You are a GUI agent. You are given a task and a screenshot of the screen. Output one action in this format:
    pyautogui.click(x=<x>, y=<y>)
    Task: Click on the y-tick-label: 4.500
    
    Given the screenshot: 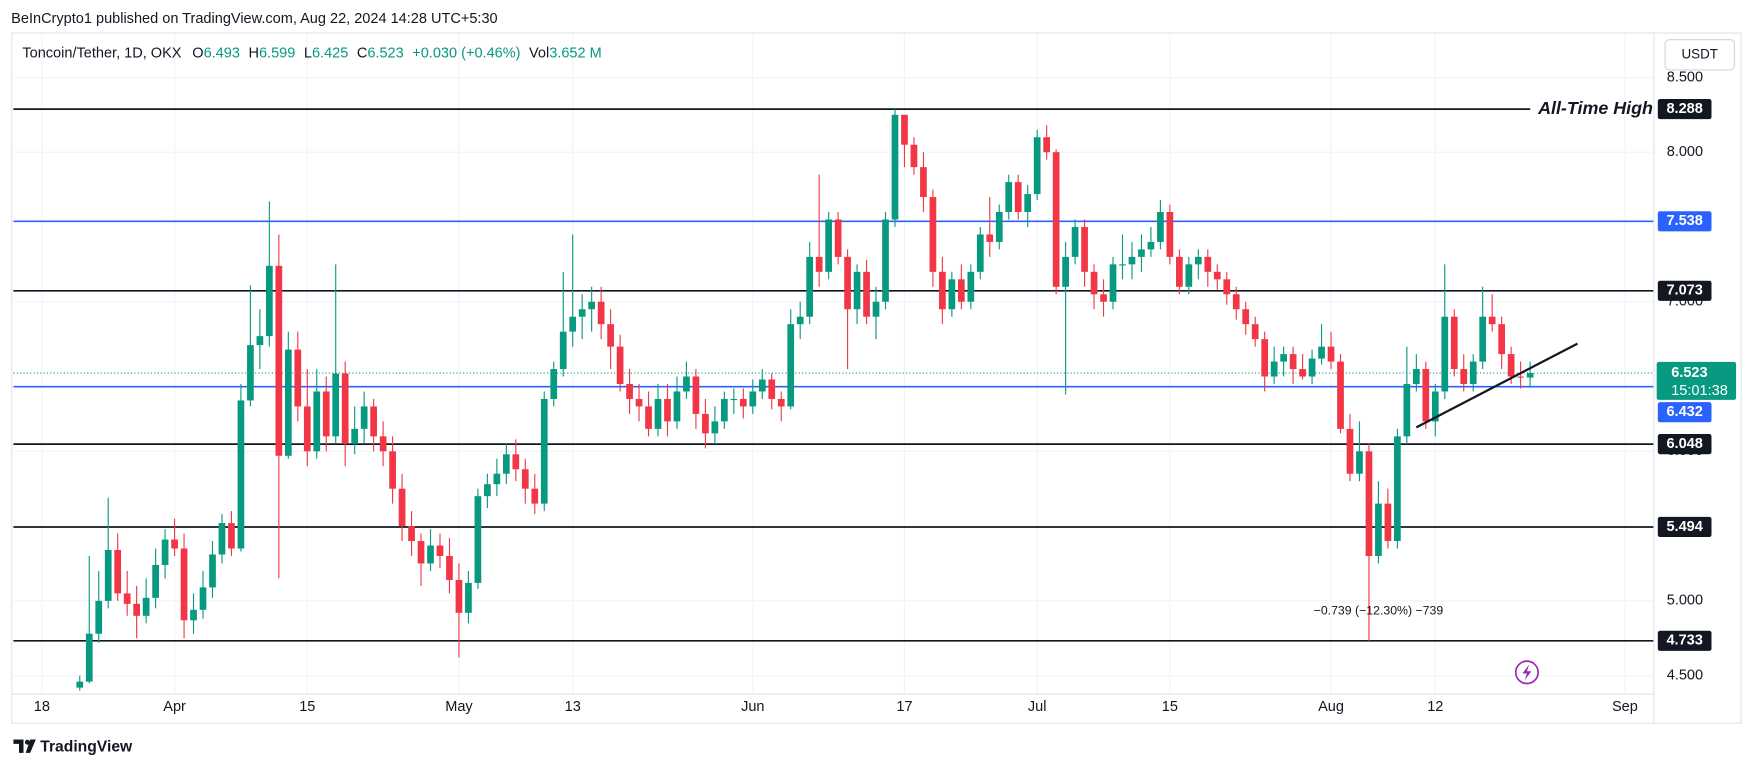 What is the action you would take?
    pyautogui.click(x=1685, y=675)
    